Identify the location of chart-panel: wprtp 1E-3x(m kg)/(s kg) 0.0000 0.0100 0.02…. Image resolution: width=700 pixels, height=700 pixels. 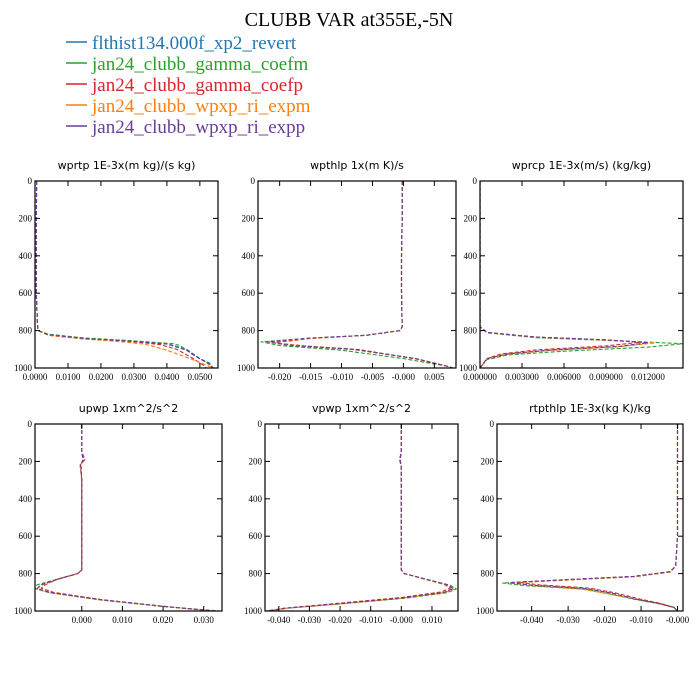
(116, 270).